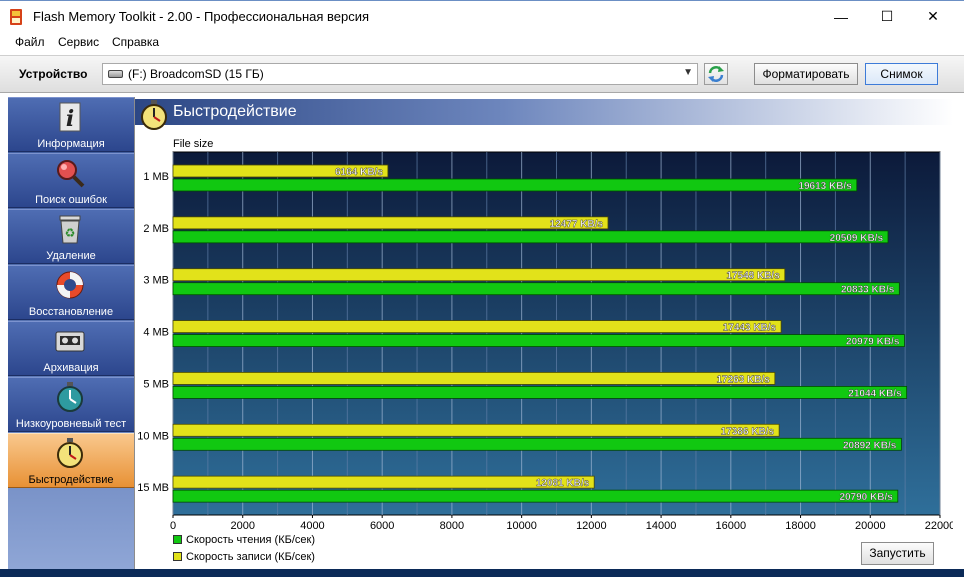 This screenshot has height=577, width=964. I want to click on x-tick-label: 14000, so click(661, 526).